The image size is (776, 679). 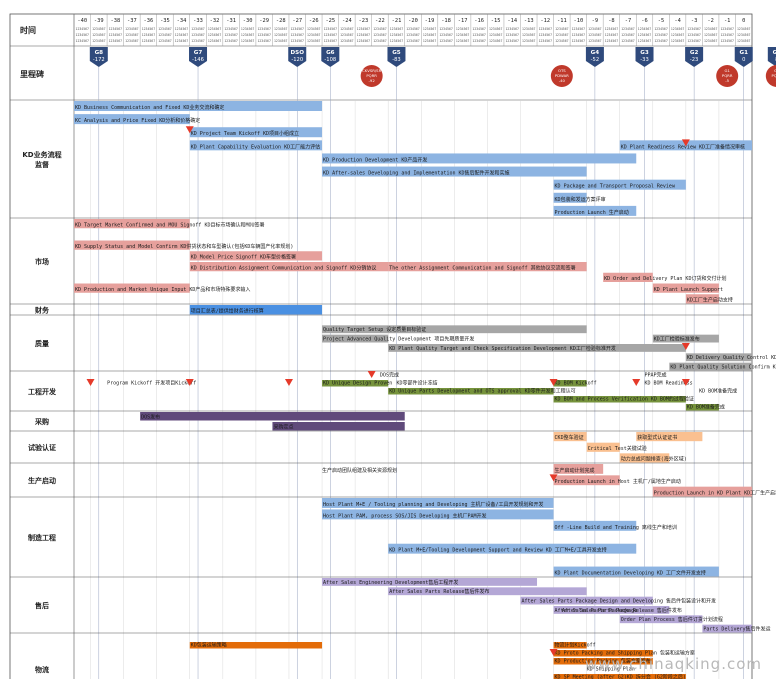 What do you see at coordinates (150, 417) in the screenshot?
I see `task-label: DOS发布` at bounding box center [150, 417].